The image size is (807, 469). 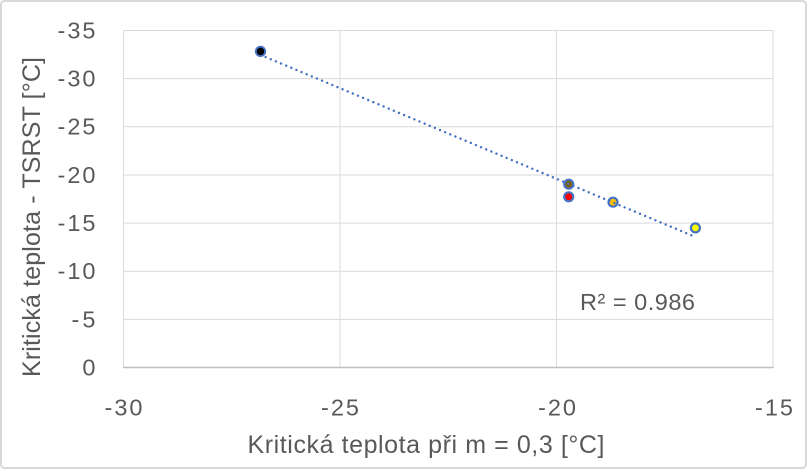 I want to click on svg-text: -10, so click(x=77, y=271).